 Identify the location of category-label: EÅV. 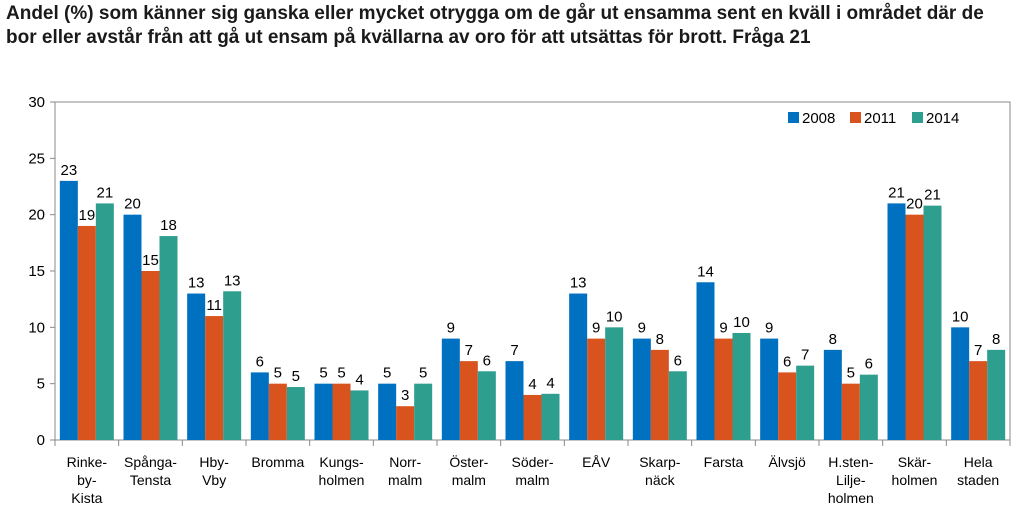
(596, 462).